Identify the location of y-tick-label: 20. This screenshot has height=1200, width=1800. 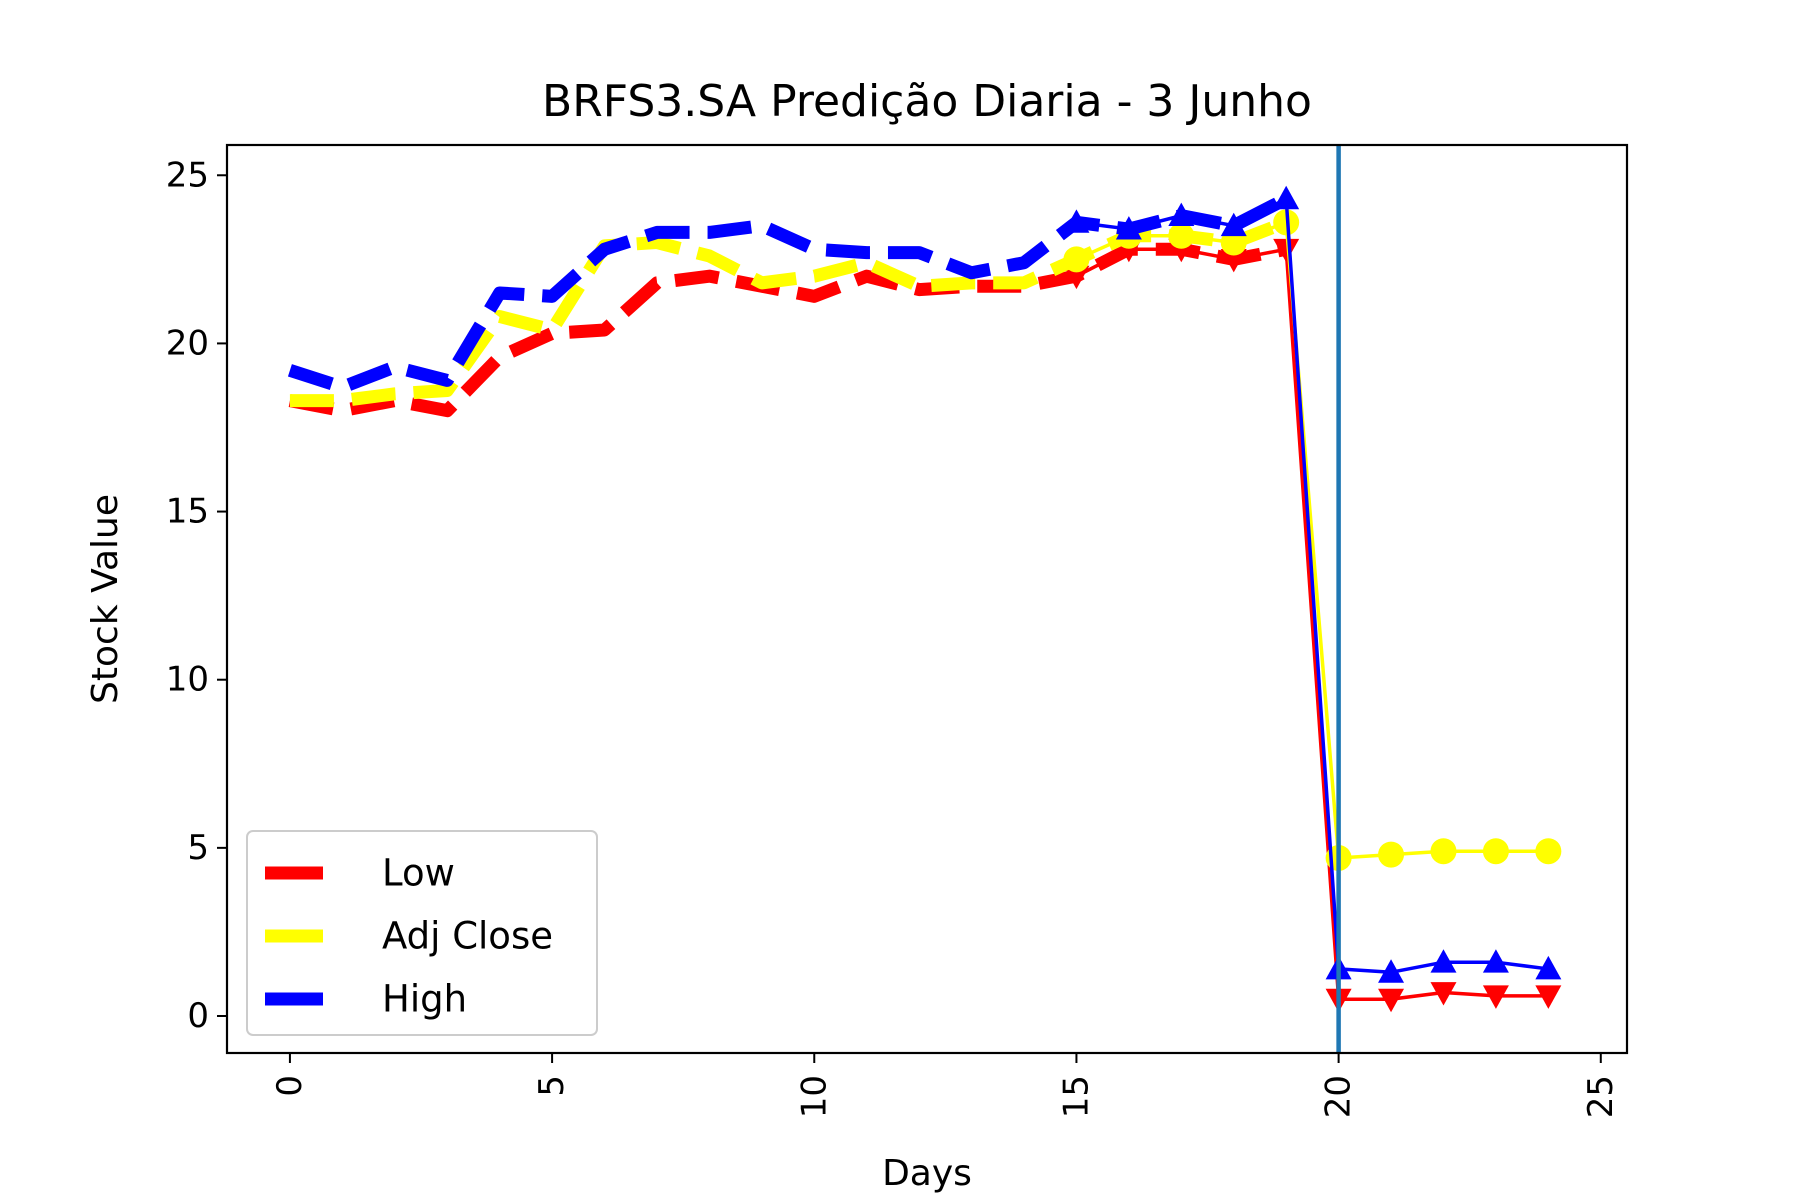
(187, 343).